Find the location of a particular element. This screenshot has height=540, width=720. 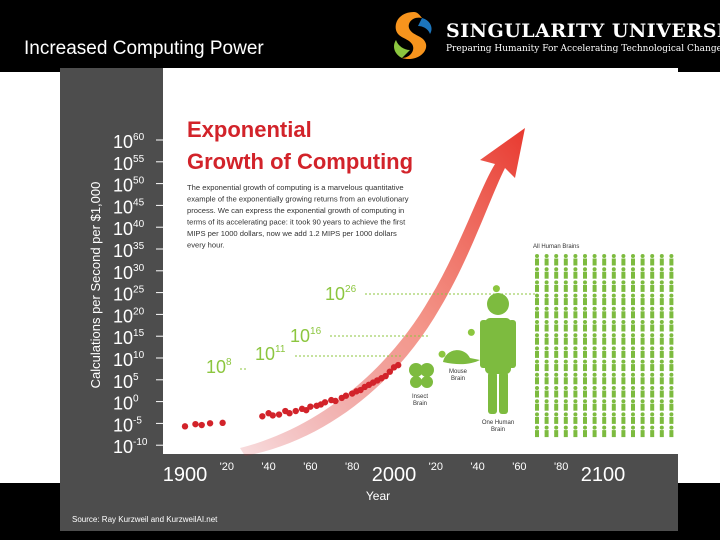

projection-point is located at coordinates (471, 332).